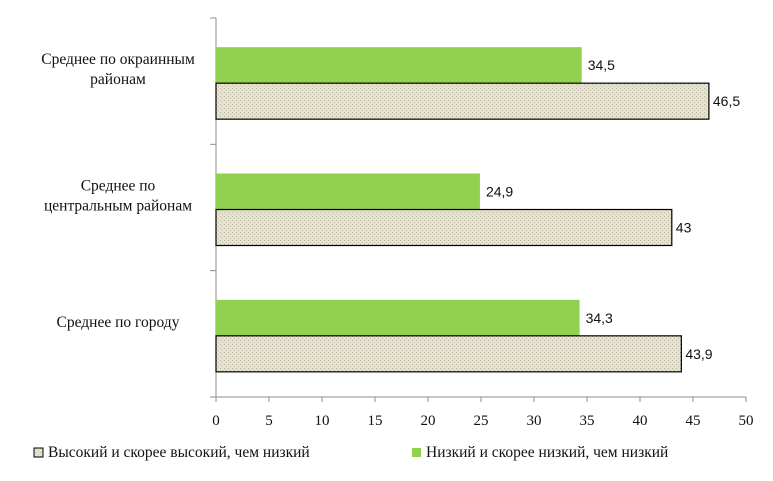 Image resolution: width=773 pixels, height=481 pixels. What do you see at coordinates (746, 421) in the screenshot?
I see `x-tick-label: 50` at bounding box center [746, 421].